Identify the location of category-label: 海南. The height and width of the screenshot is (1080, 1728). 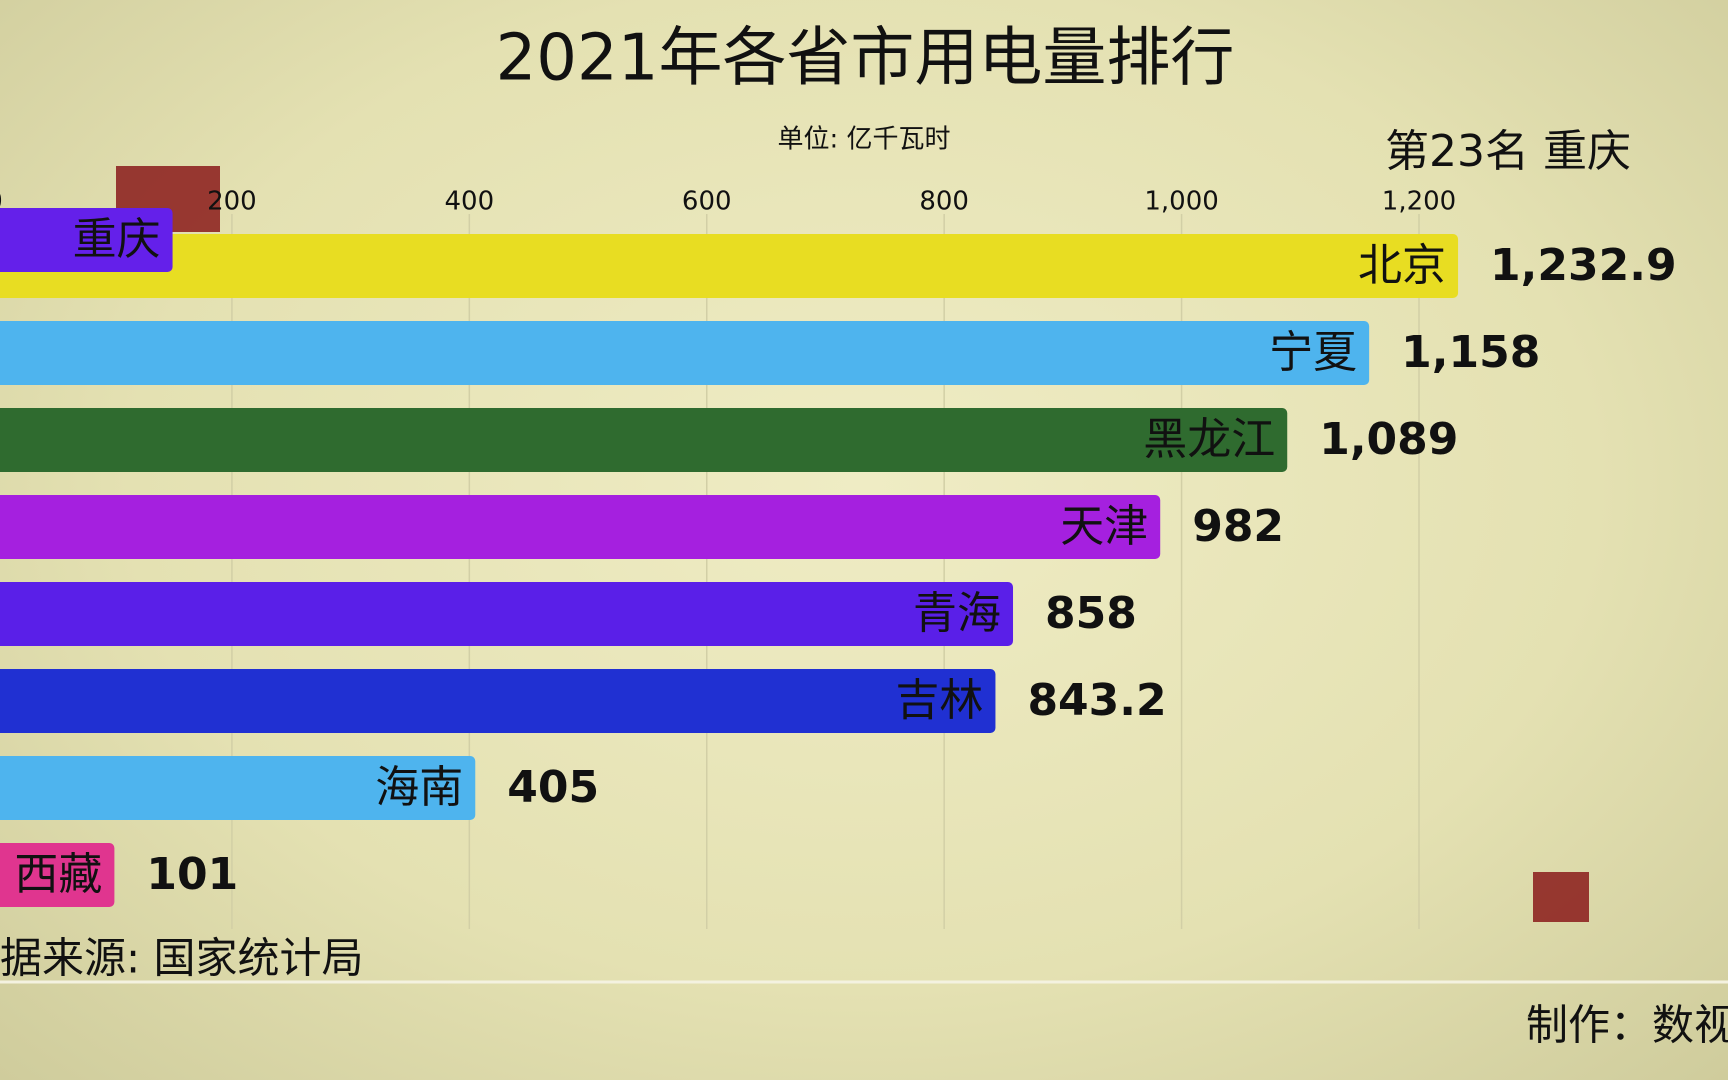
(419, 787).